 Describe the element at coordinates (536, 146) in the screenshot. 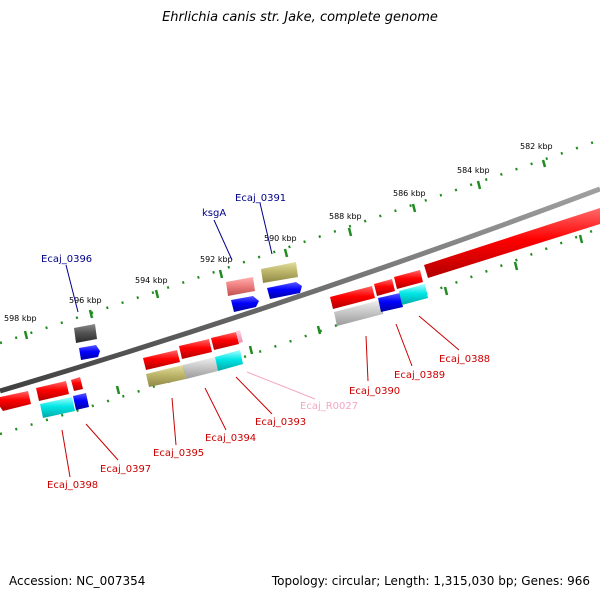

I see `tick-label: 582 kbp` at that location.